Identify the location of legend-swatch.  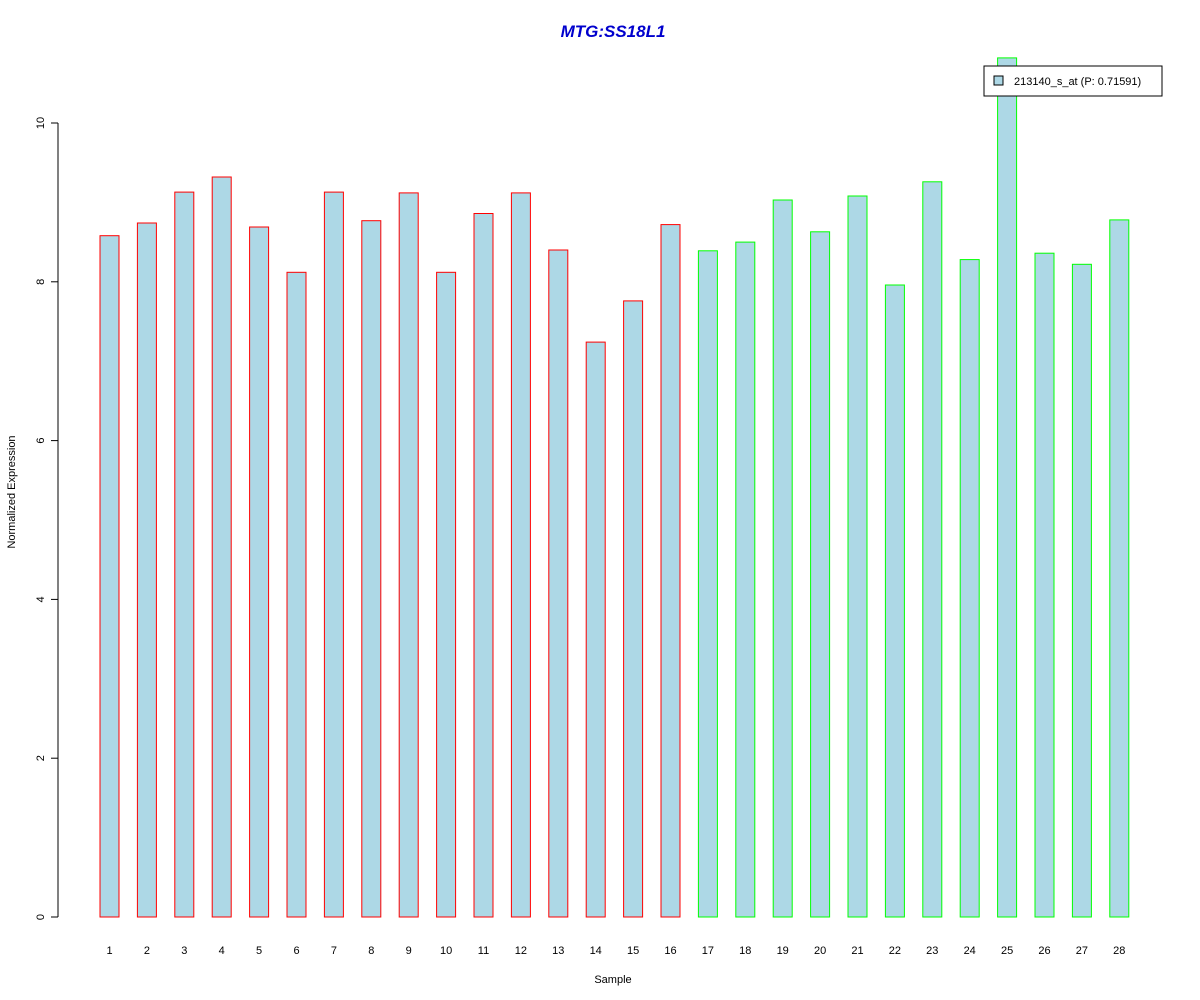
(998, 80).